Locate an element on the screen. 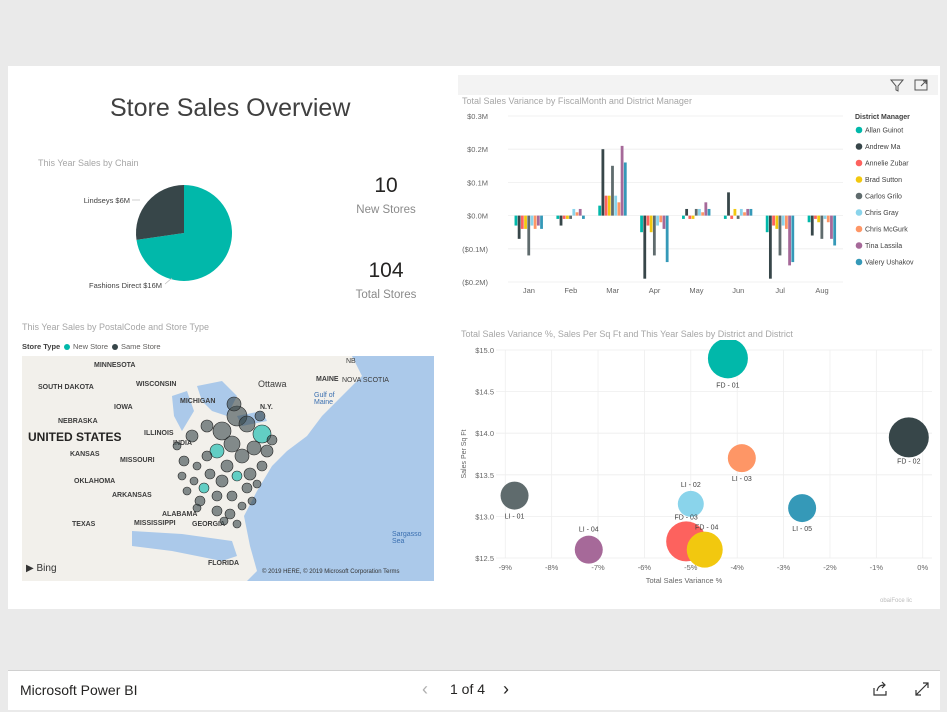 This screenshot has height=712, width=947. bar-brad-sutton-apr is located at coordinates (651, 224).